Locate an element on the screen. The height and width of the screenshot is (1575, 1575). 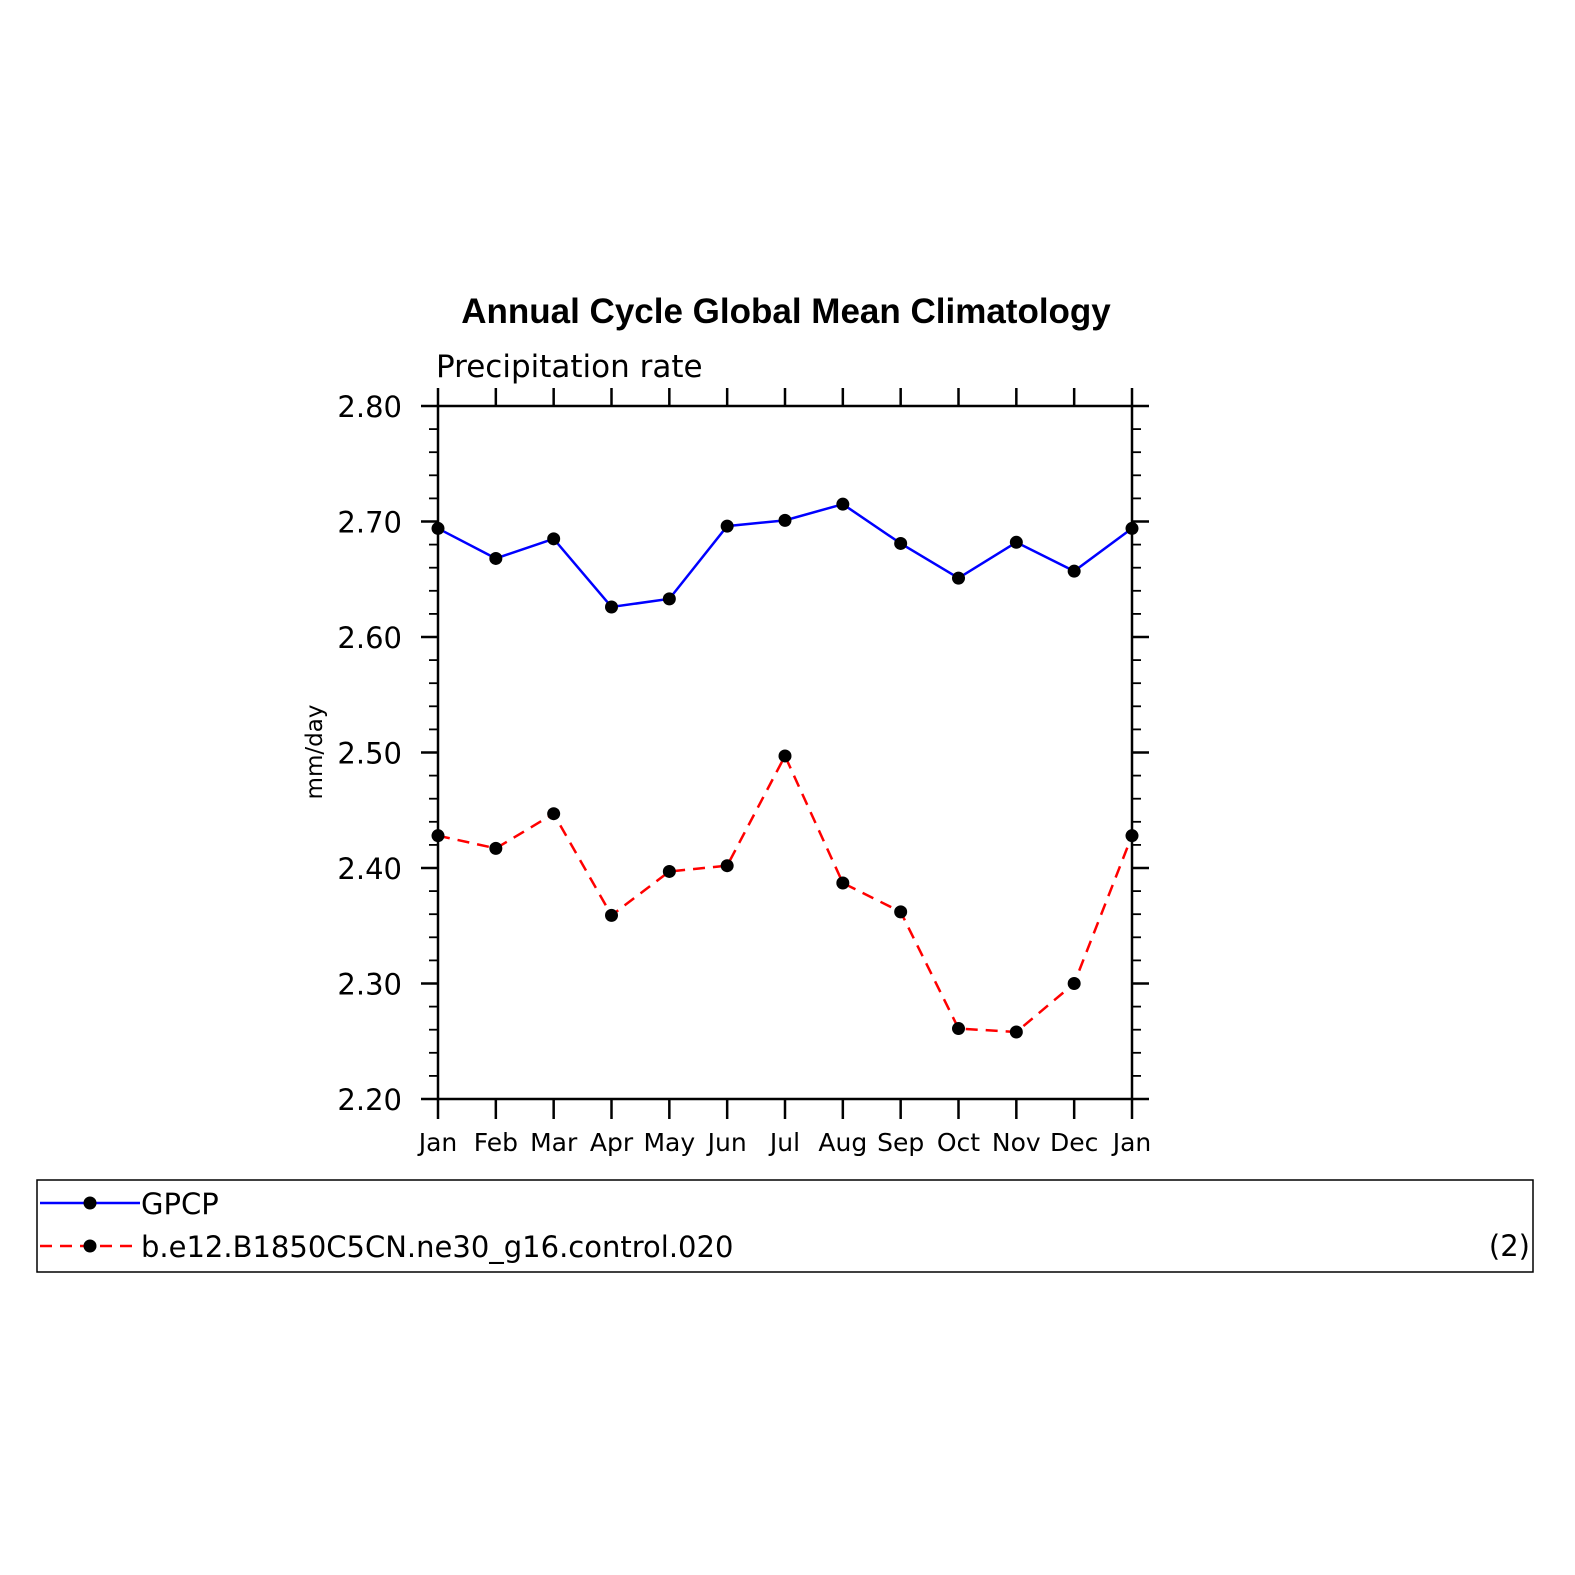
chart-subtitle: Precipitation rate is located at coordinates (569, 367).